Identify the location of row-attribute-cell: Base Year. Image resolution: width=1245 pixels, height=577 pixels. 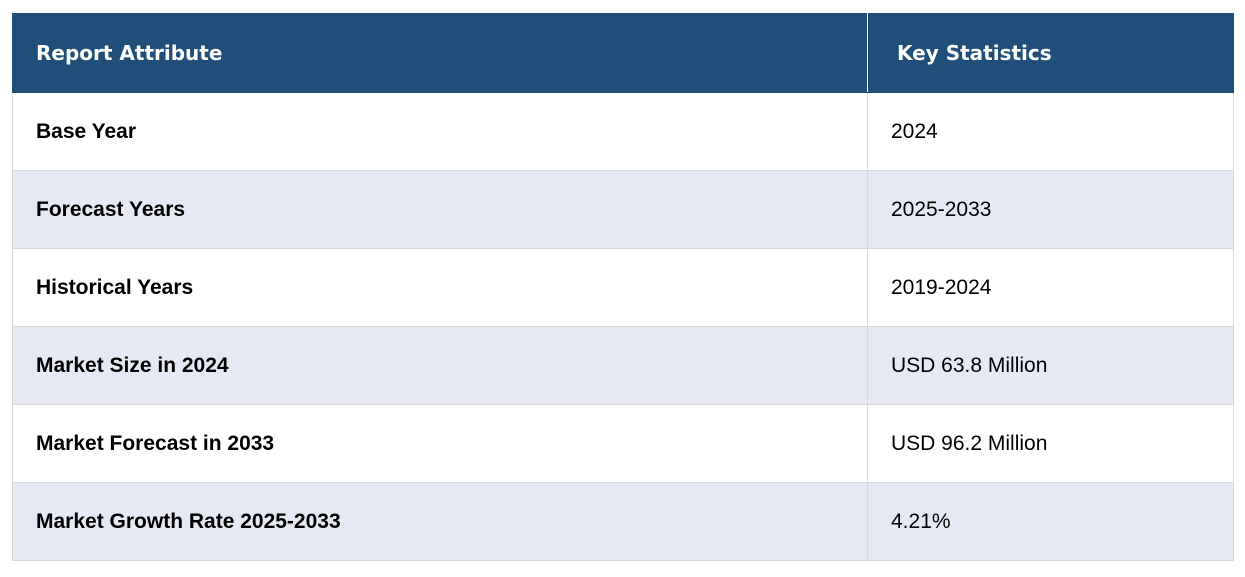
(440, 131).